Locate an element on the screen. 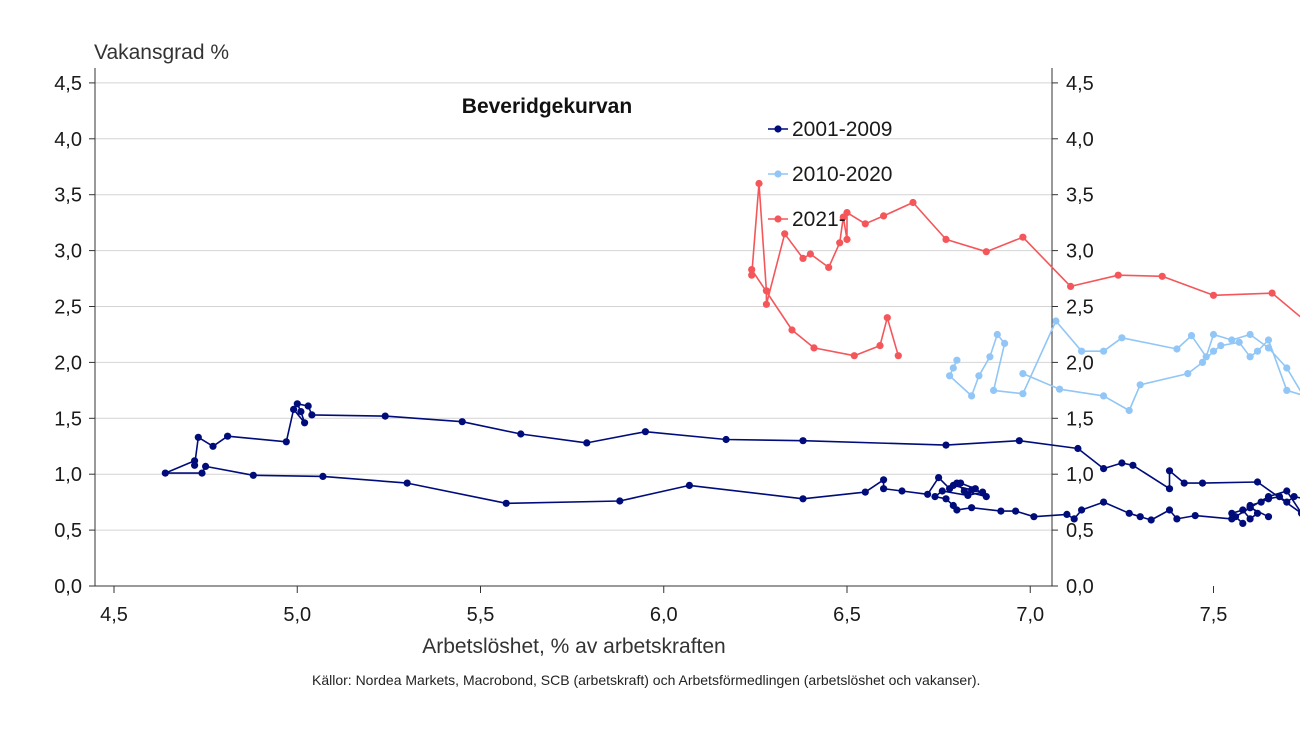  y-tick-label-left: 4,5 is located at coordinates (68, 84).